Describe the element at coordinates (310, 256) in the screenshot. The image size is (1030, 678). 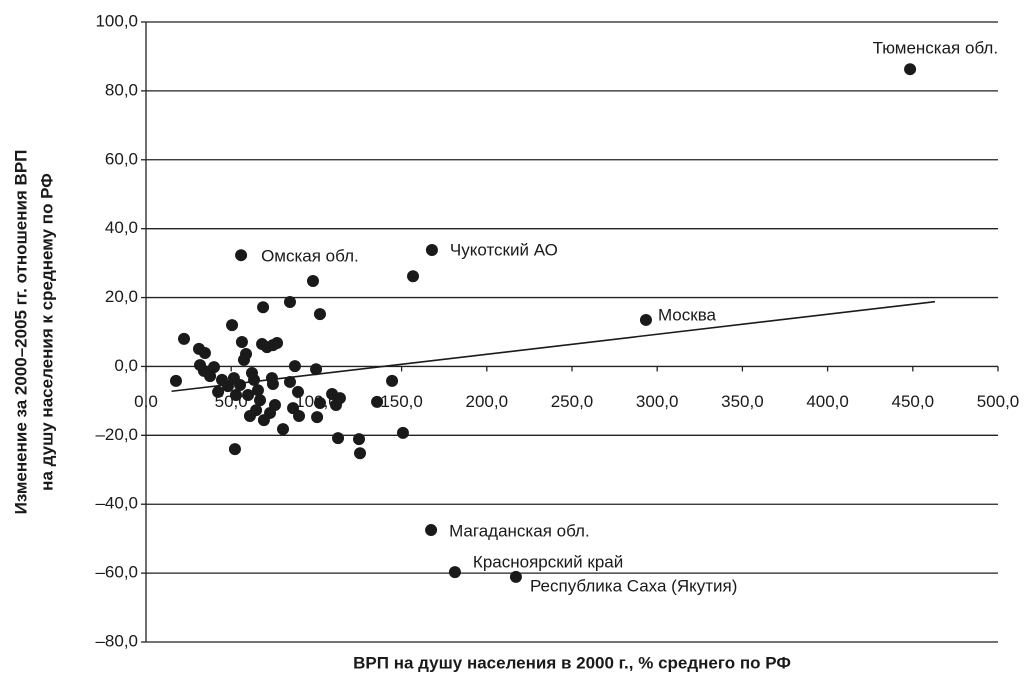
I see `point-label: Омская обл.` at that location.